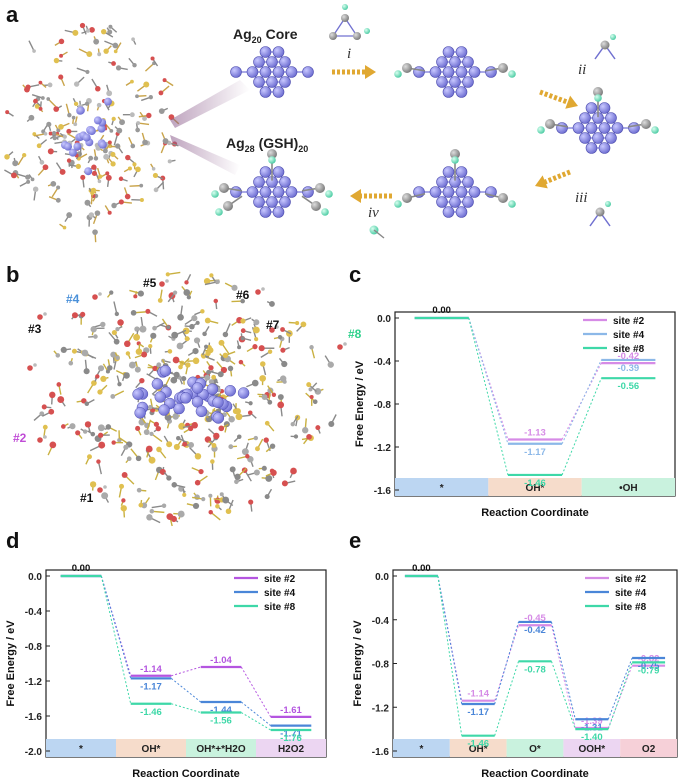 The image size is (685, 783). What do you see at coordinates (382, 577) in the screenshot?
I see `y-tick-label: 0.0` at bounding box center [382, 577].